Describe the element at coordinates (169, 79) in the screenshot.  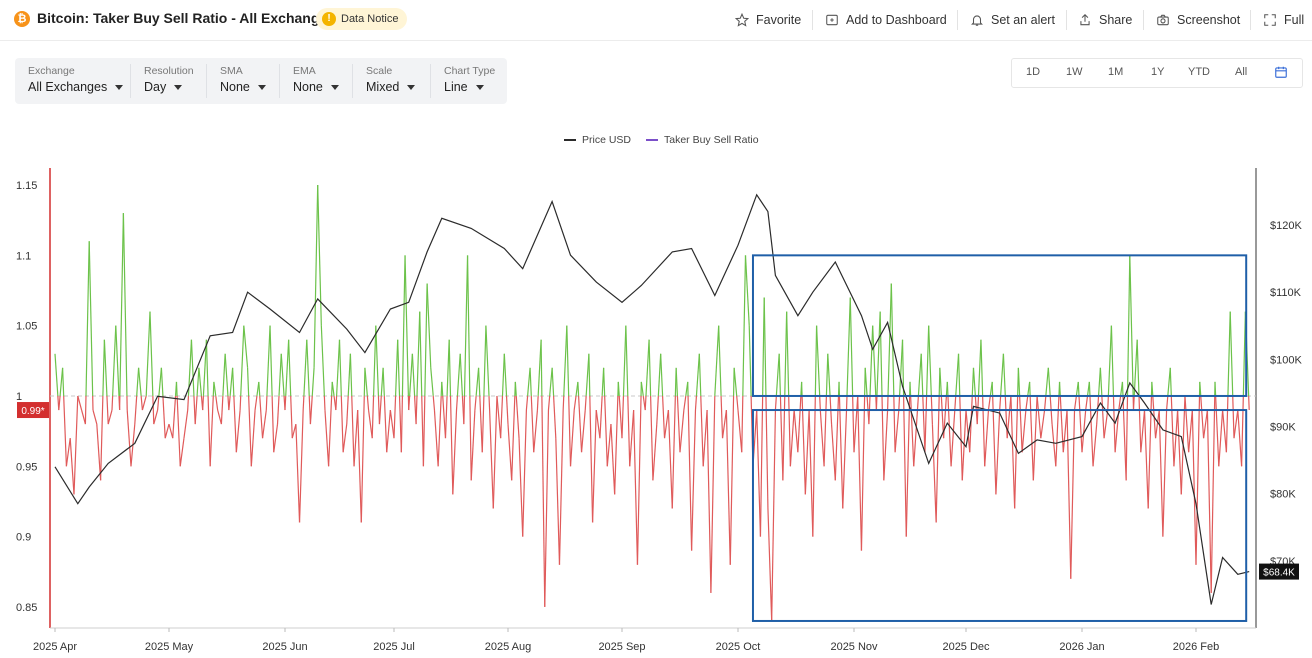
I see `resolution-select: Resolution Day` at that location.